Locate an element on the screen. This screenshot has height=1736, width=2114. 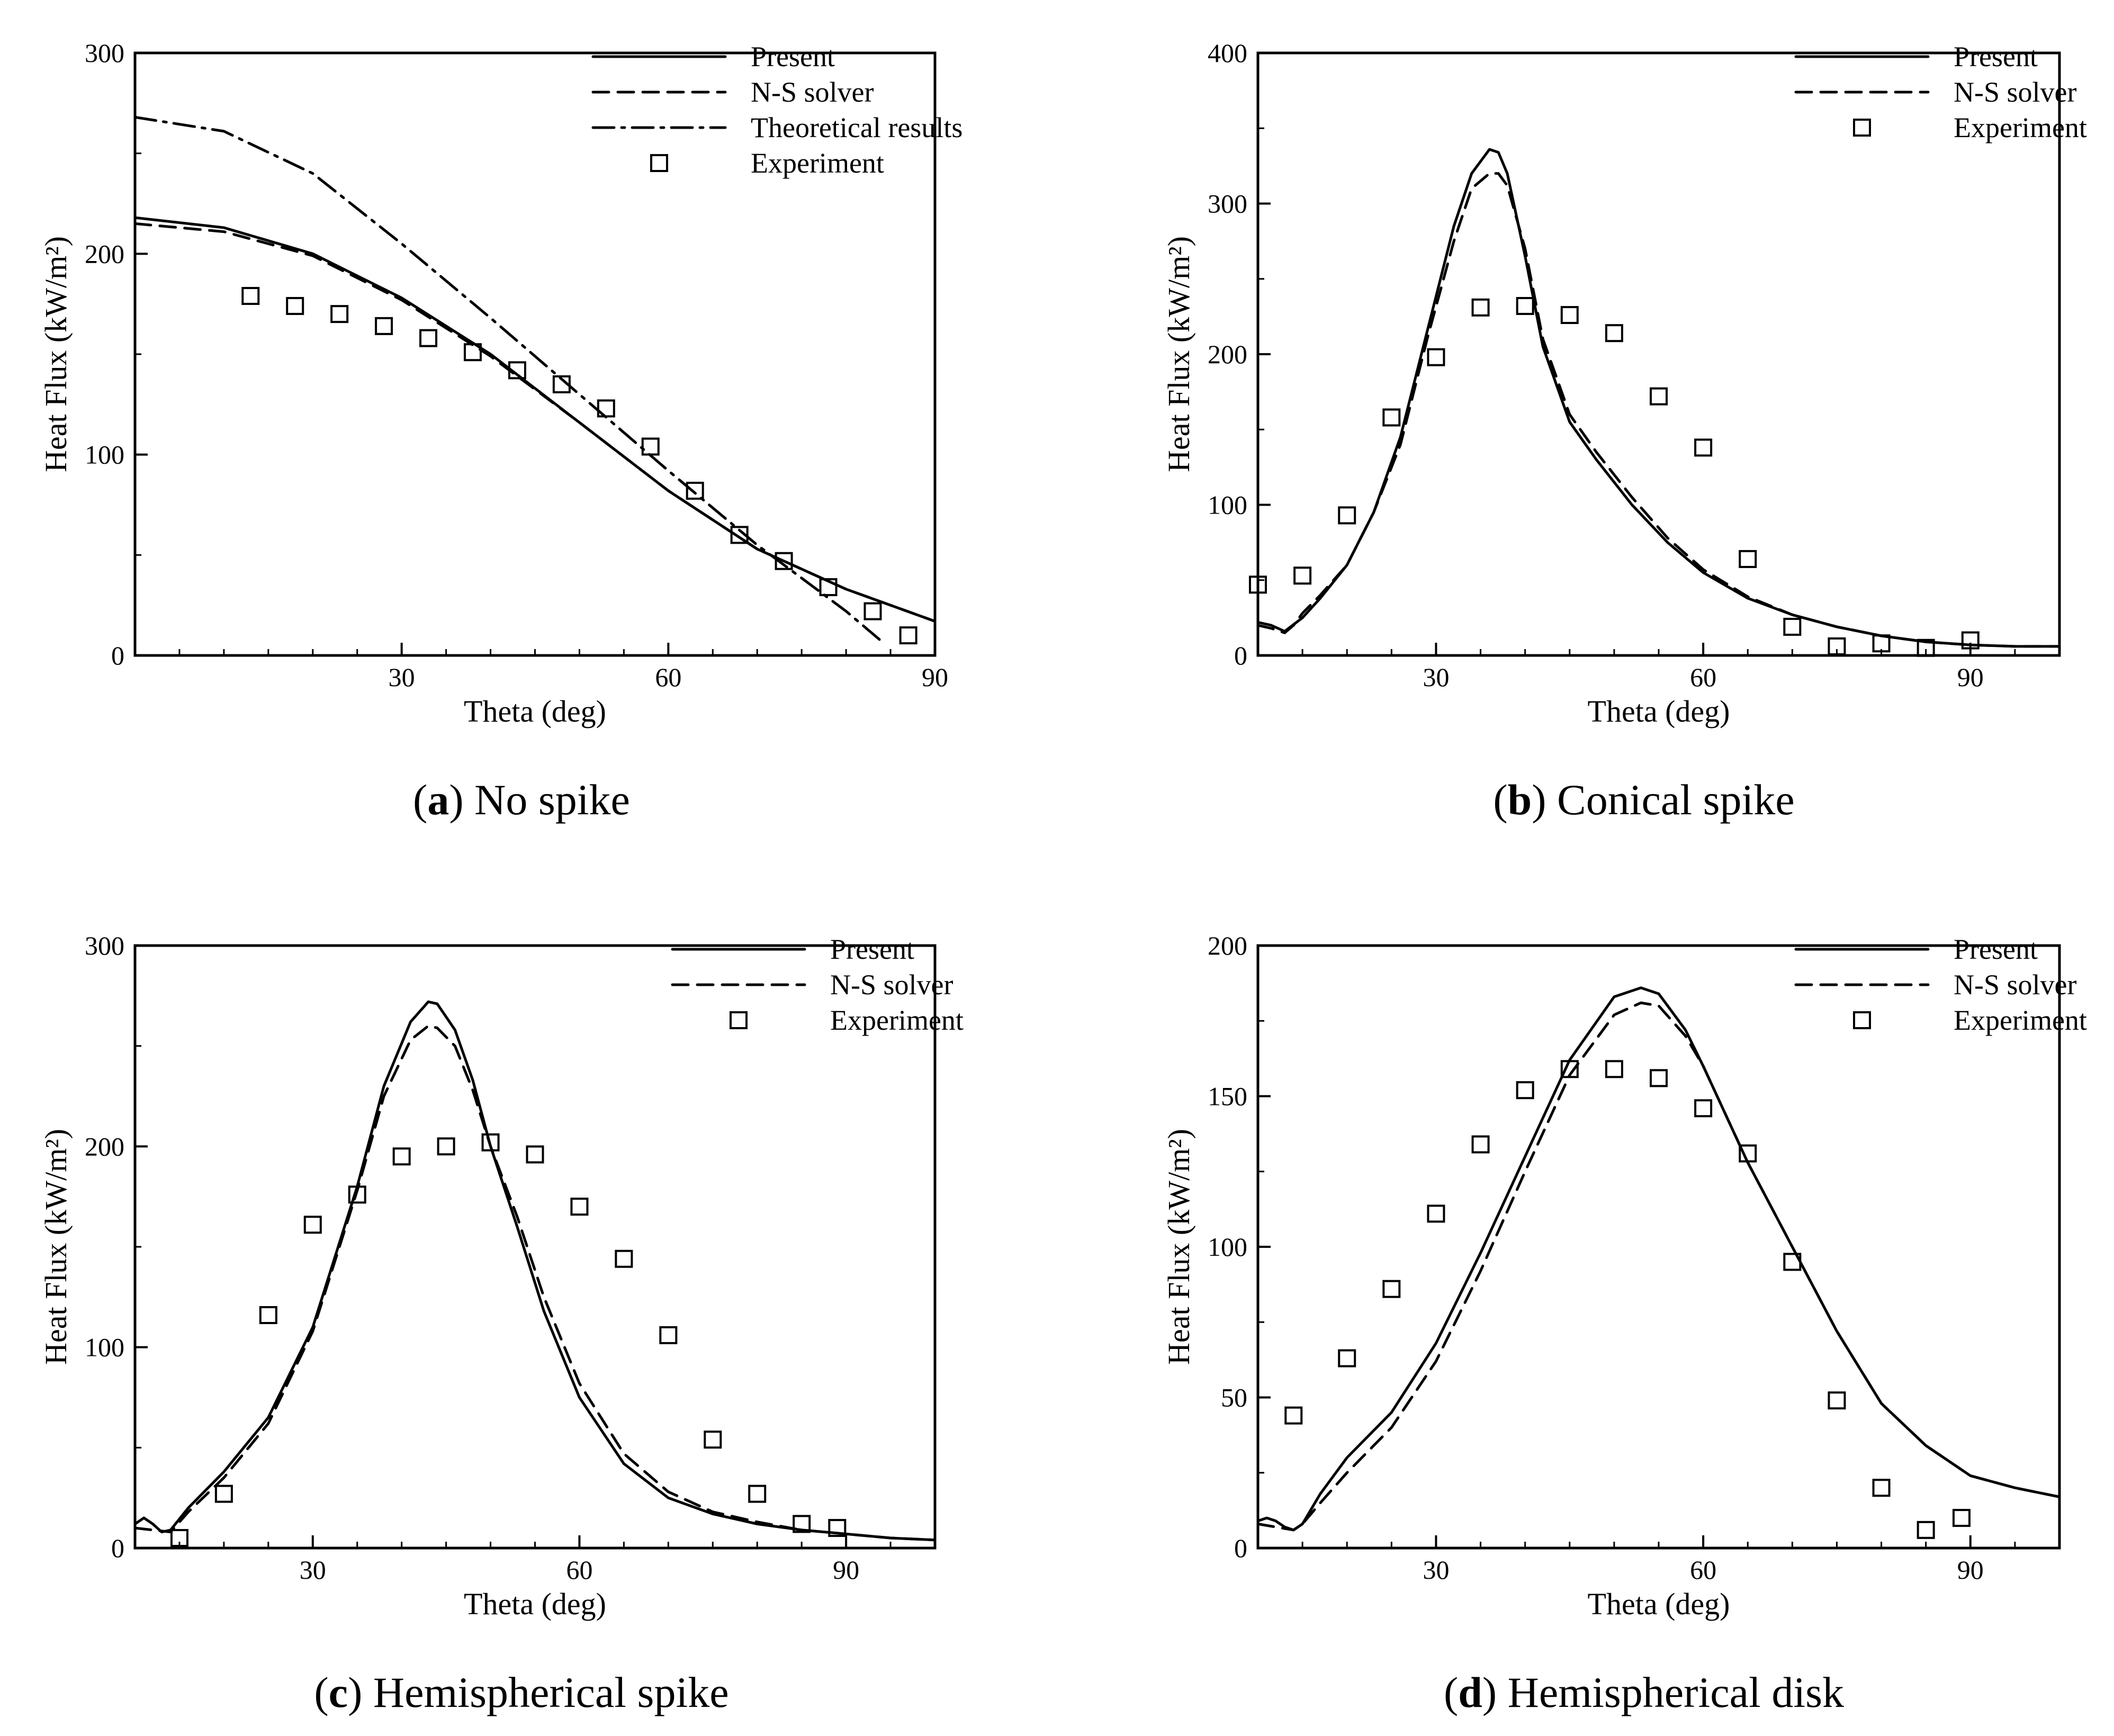
series-line-n-s-solver is located at coordinates (535, 1283).